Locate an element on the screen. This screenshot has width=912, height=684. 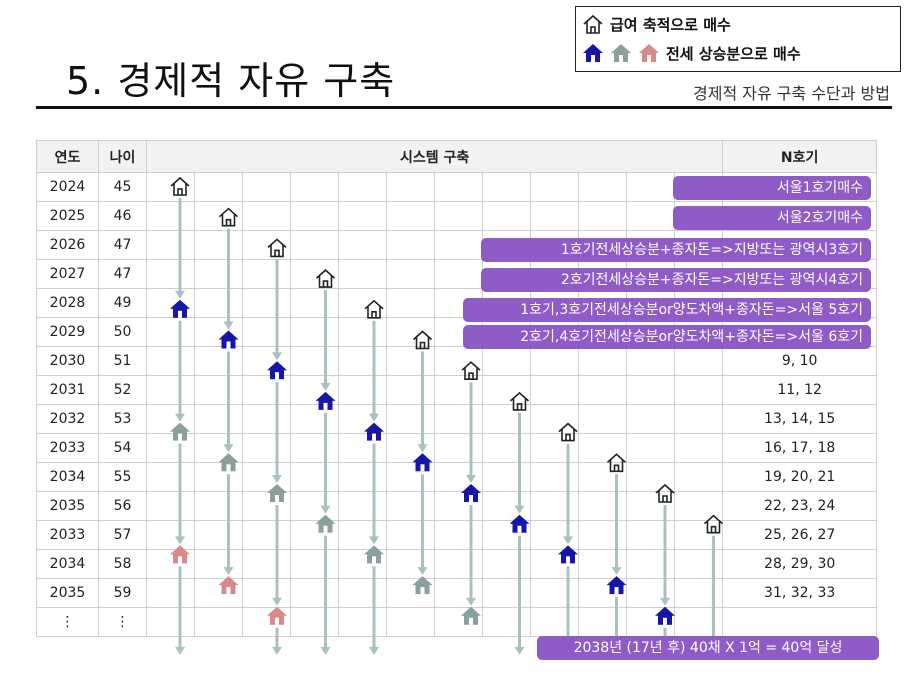
age-cell: 52 is located at coordinates (122, 390).